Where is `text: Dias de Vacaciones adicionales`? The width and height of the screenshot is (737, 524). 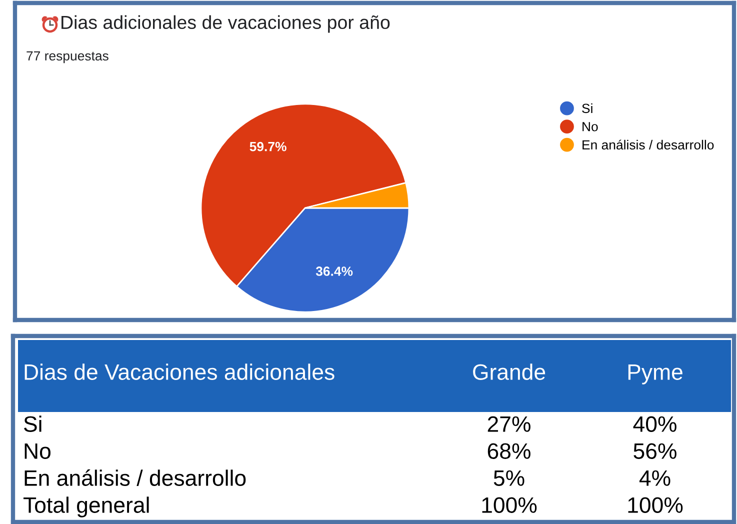
text: Dias de Vacaciones adicionales is located at coordinates (179, 372).